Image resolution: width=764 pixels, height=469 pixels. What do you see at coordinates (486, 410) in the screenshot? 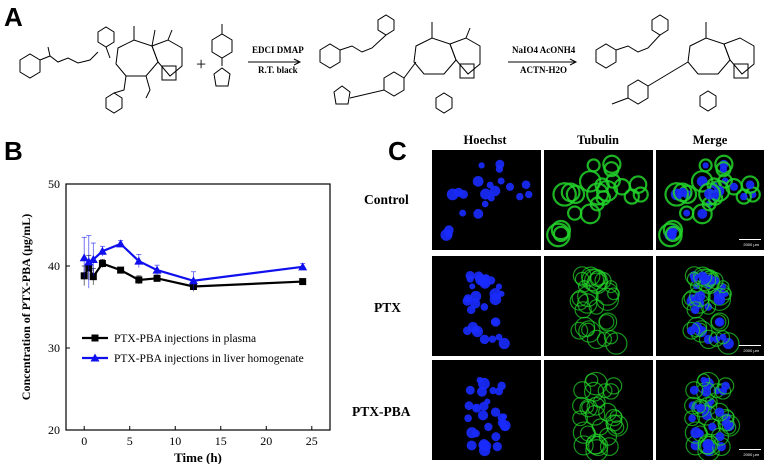
I see `image-ptx-pba-hoechst` at bounding box center [486, 410].